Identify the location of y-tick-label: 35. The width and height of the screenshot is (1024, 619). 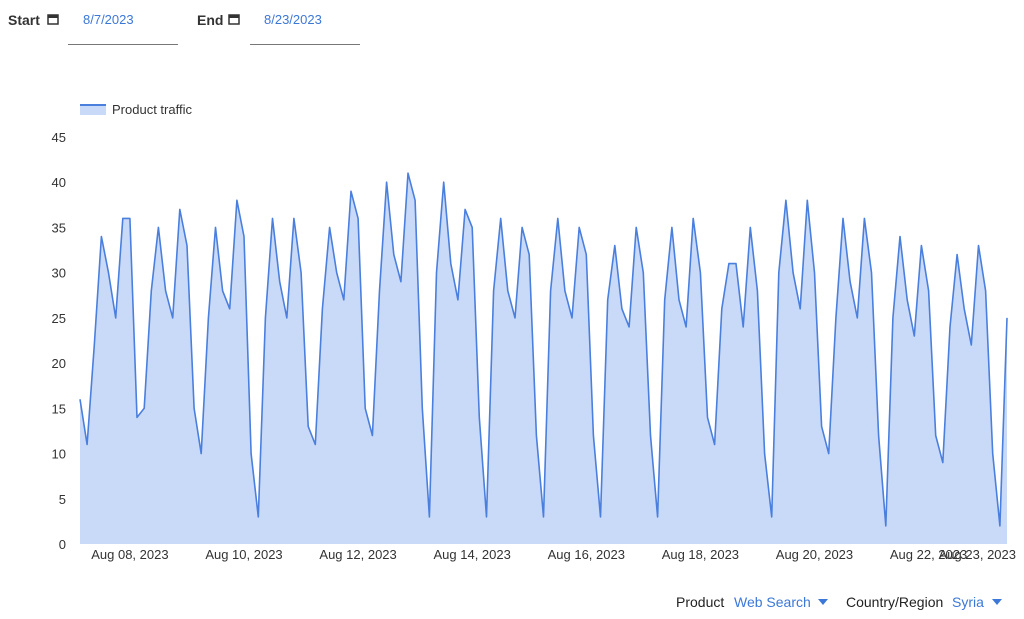
(59, 227).